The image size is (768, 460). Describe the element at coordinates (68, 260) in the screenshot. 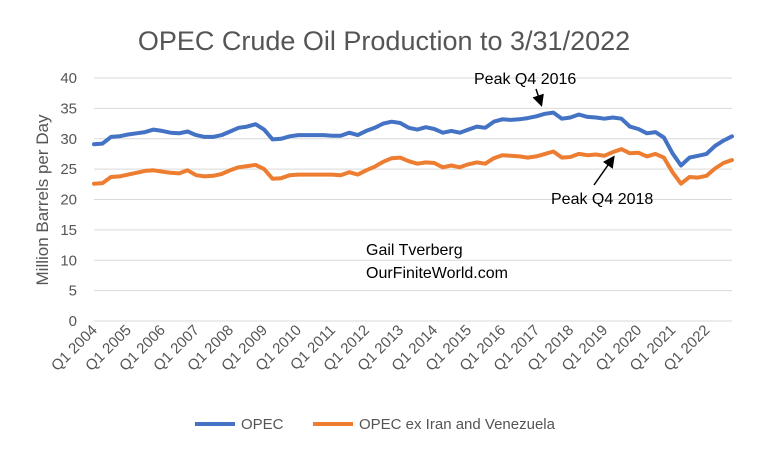

I see `y-tick-label: 10` at that location.